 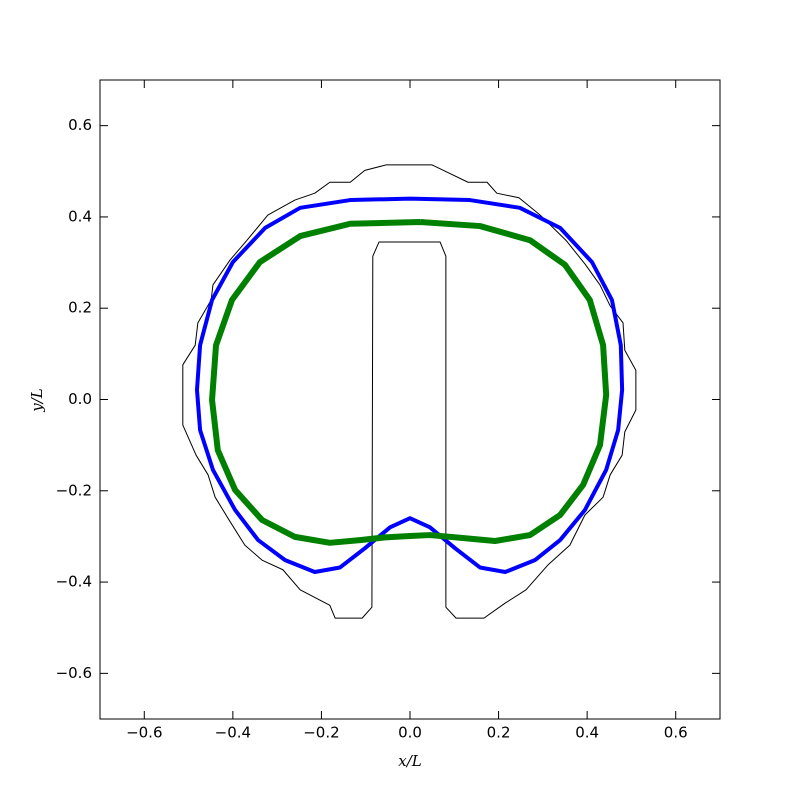 What do you see at coordinates (80, 399) in the screenshot?
I see `y-tick-label: 0.0` at bounding box center [80, 399].